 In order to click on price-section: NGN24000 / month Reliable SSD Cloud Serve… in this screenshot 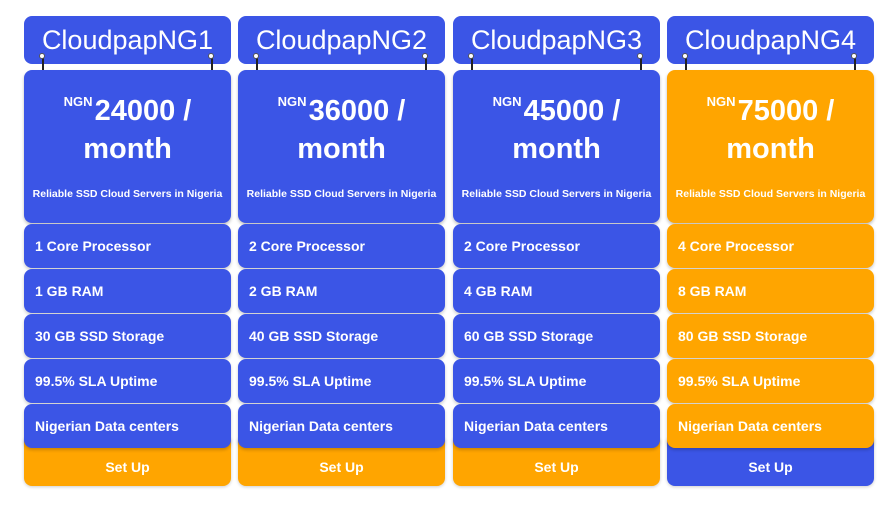, I will do `click(127, 146)`.